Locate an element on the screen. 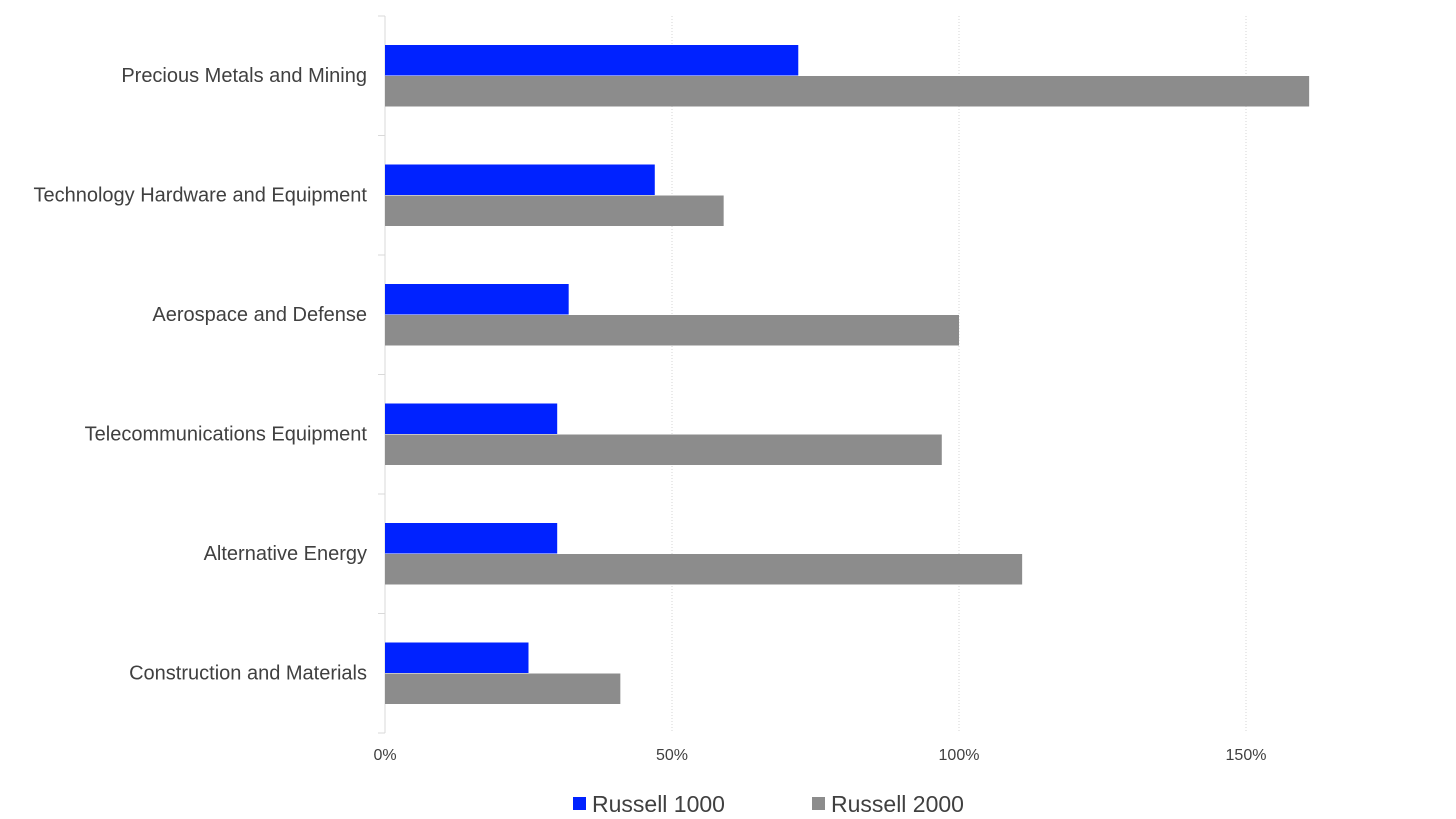  x-tick-label: 0% is located at coordinates (384, 755).